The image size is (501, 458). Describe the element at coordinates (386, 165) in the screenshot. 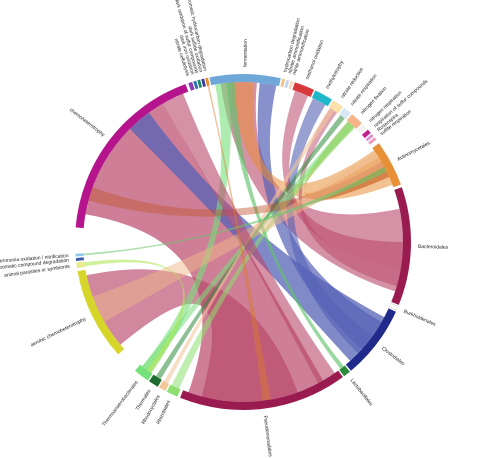

I see `arc-actinomycetales` at that location.